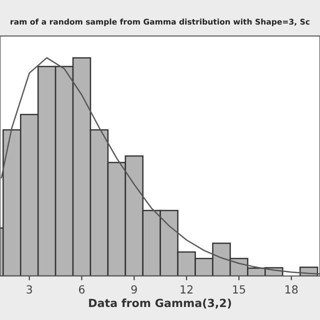  I want to click on x-tick-label: 9, so click(134, 289).